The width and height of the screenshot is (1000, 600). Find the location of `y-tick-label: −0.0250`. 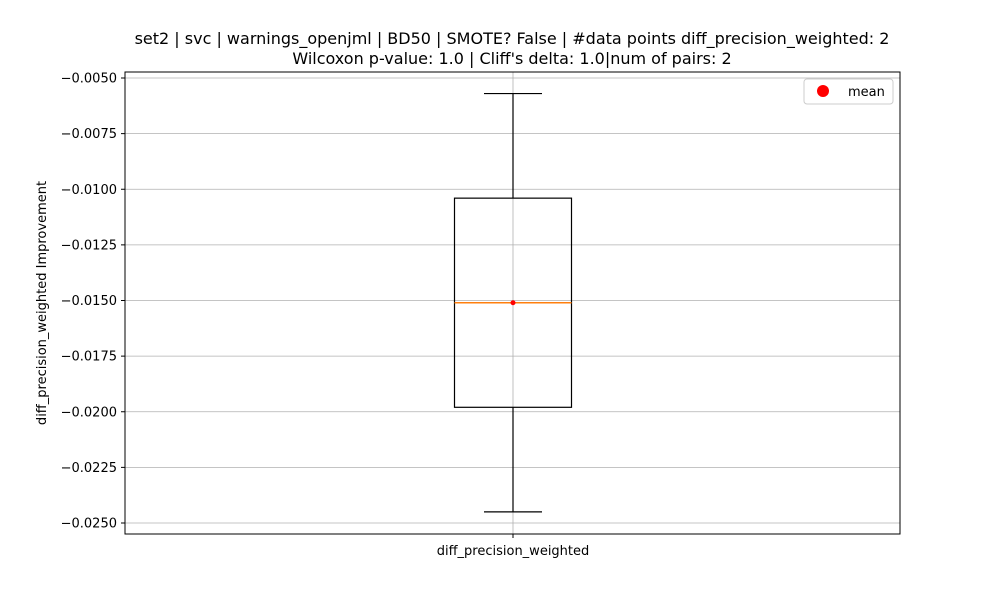

y-tick-label: −0.0250 is located at coordinates (89, 524).